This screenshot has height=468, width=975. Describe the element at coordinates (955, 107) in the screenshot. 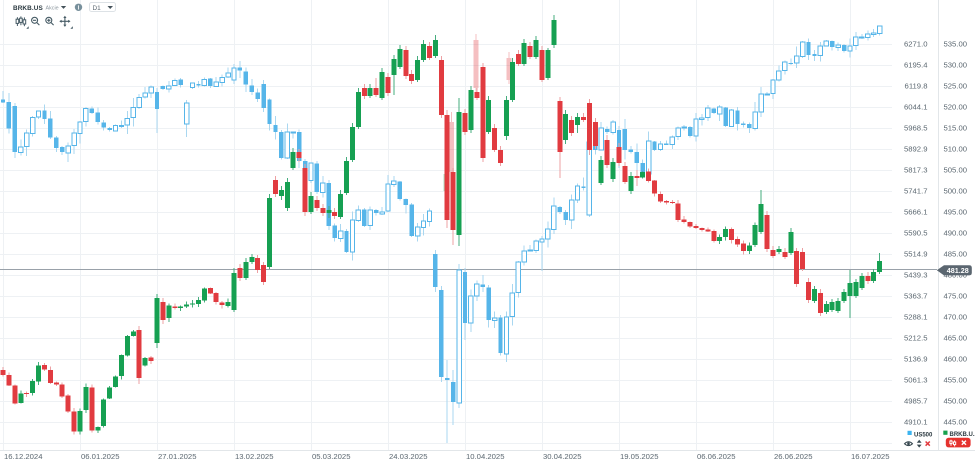

I see `svg-text: 520.00` at that location.